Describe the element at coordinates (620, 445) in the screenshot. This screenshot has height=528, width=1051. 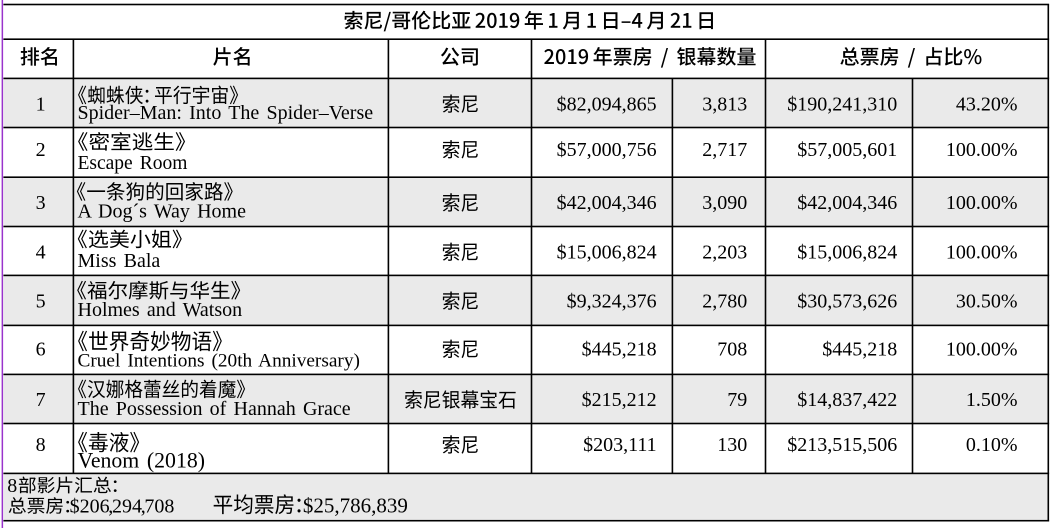
I see `svg-text: $203,111` at that location.